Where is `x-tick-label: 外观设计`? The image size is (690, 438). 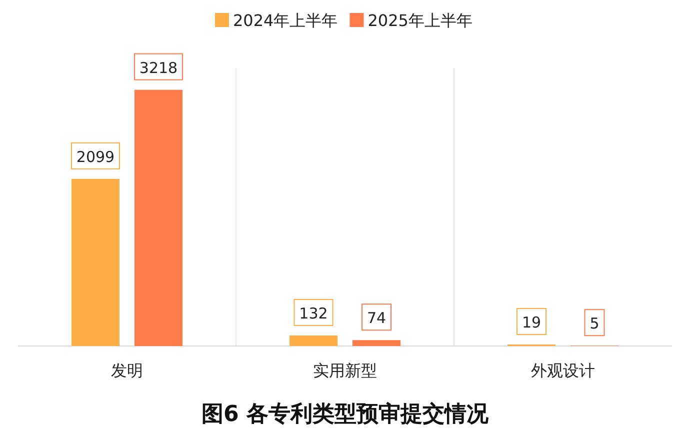
x-tick-label: 外观设计 is located at coordinates (563, 370).